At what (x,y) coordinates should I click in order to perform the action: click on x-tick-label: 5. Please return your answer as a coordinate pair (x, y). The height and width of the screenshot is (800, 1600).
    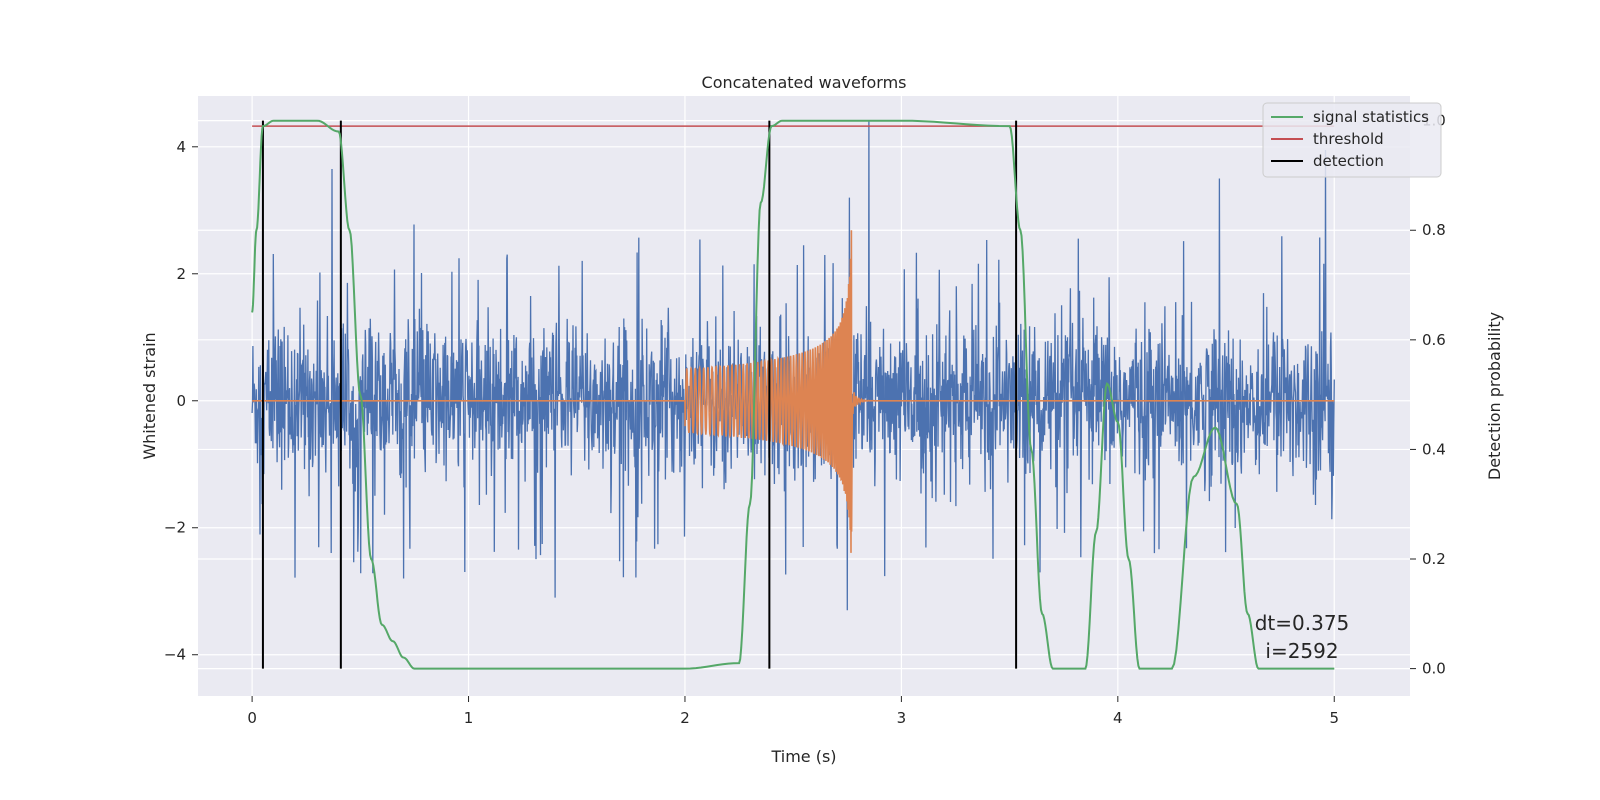
    Looking at the image, I should click on (1334, 718).